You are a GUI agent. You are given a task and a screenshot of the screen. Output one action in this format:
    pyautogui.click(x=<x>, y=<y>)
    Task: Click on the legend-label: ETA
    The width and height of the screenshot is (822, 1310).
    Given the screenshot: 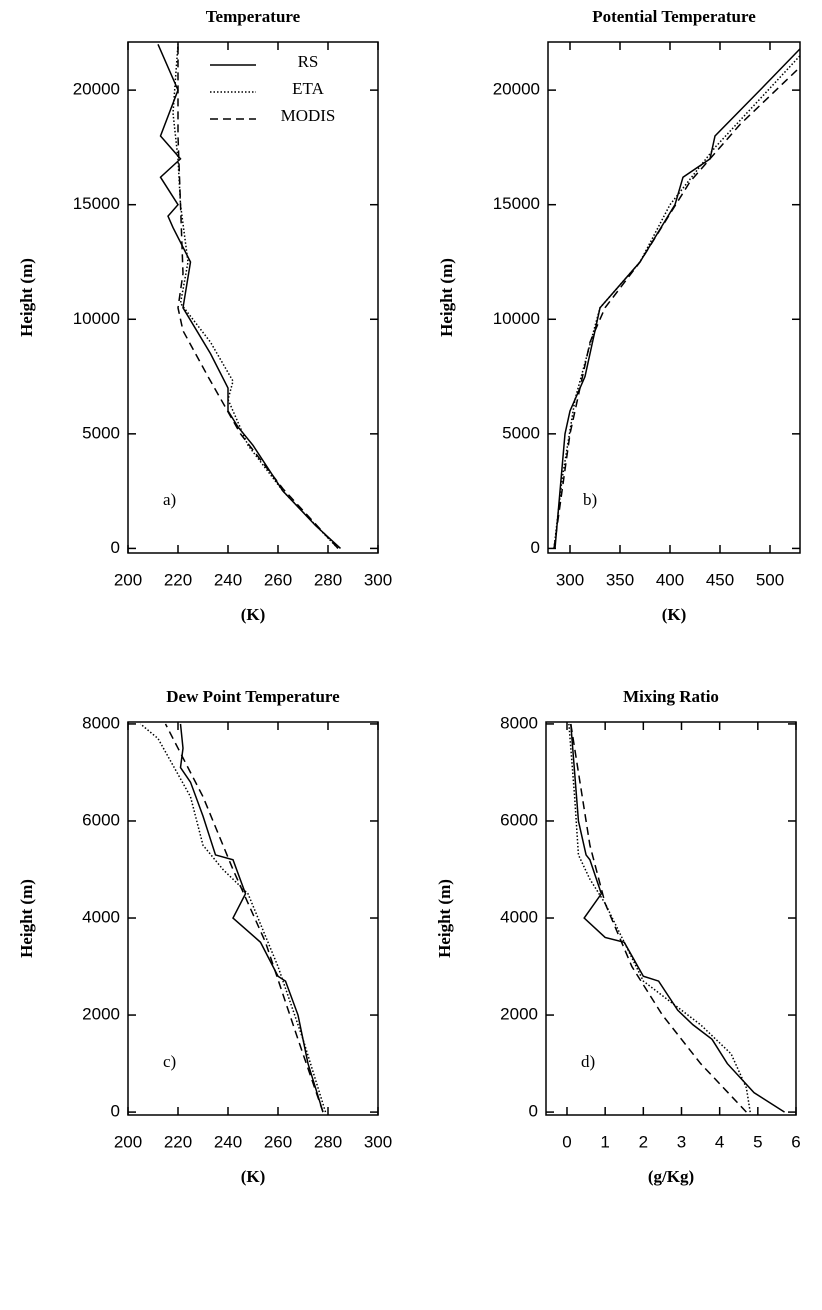 What is the action you would take?
    pyautogui.click(x=308, y=88)
    